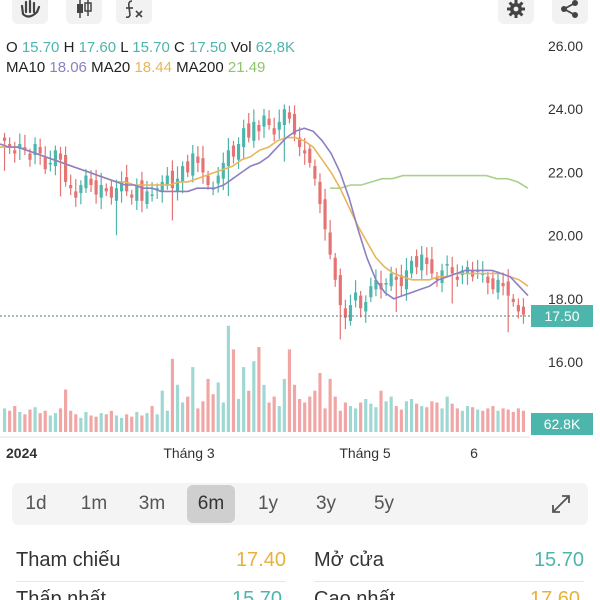 This screenshot has height=600, width=600. I want to click on ma20-value: 18.44, so click(153, 67).